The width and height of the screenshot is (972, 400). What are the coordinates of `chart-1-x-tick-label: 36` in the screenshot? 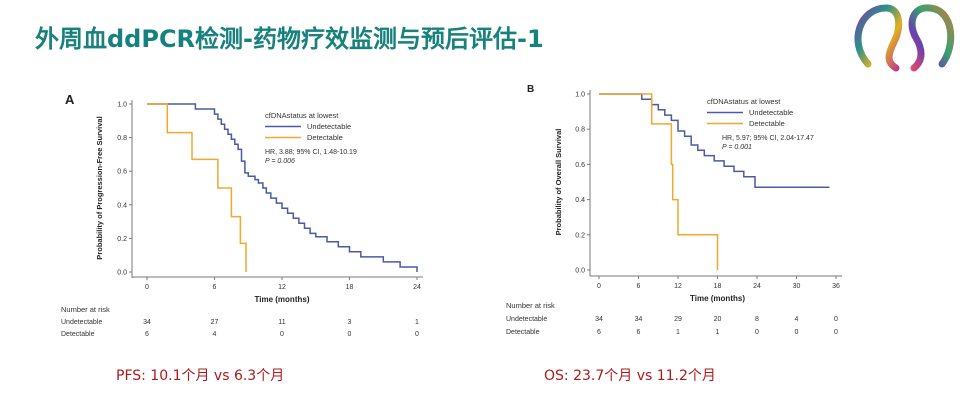 It's located at (836, 286).